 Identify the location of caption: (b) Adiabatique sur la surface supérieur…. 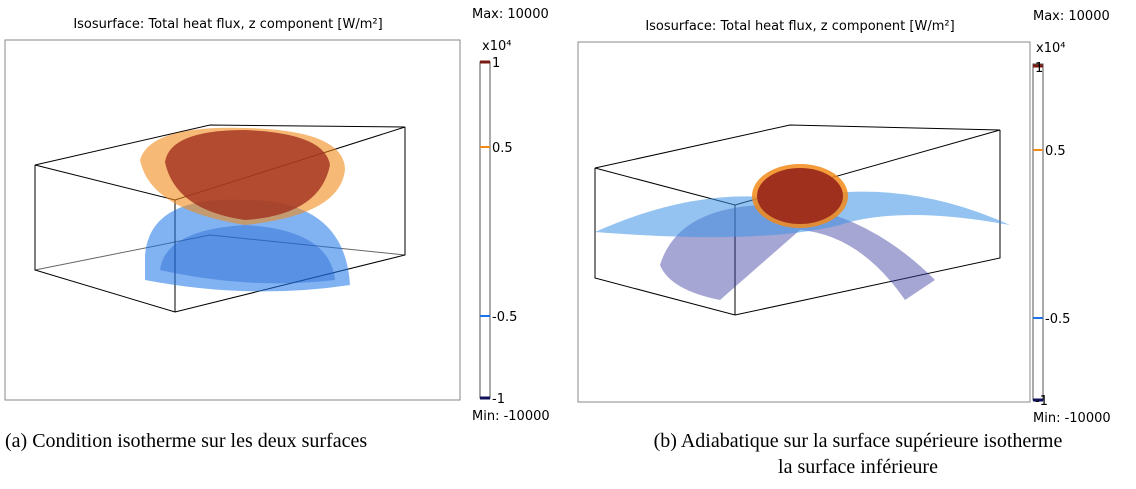
(858, 441).